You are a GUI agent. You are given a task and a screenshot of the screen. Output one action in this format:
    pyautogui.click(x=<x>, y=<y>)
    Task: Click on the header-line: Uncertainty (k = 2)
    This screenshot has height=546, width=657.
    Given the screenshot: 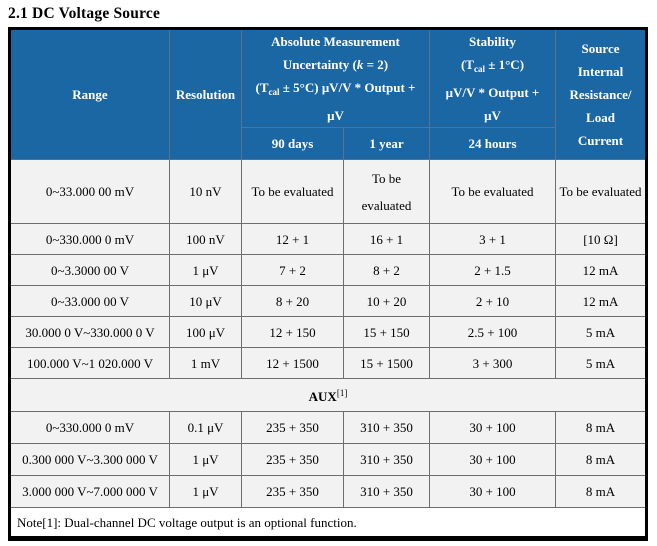 What is the action you would take?
    pyautogui.click(x=335, y=64)
    